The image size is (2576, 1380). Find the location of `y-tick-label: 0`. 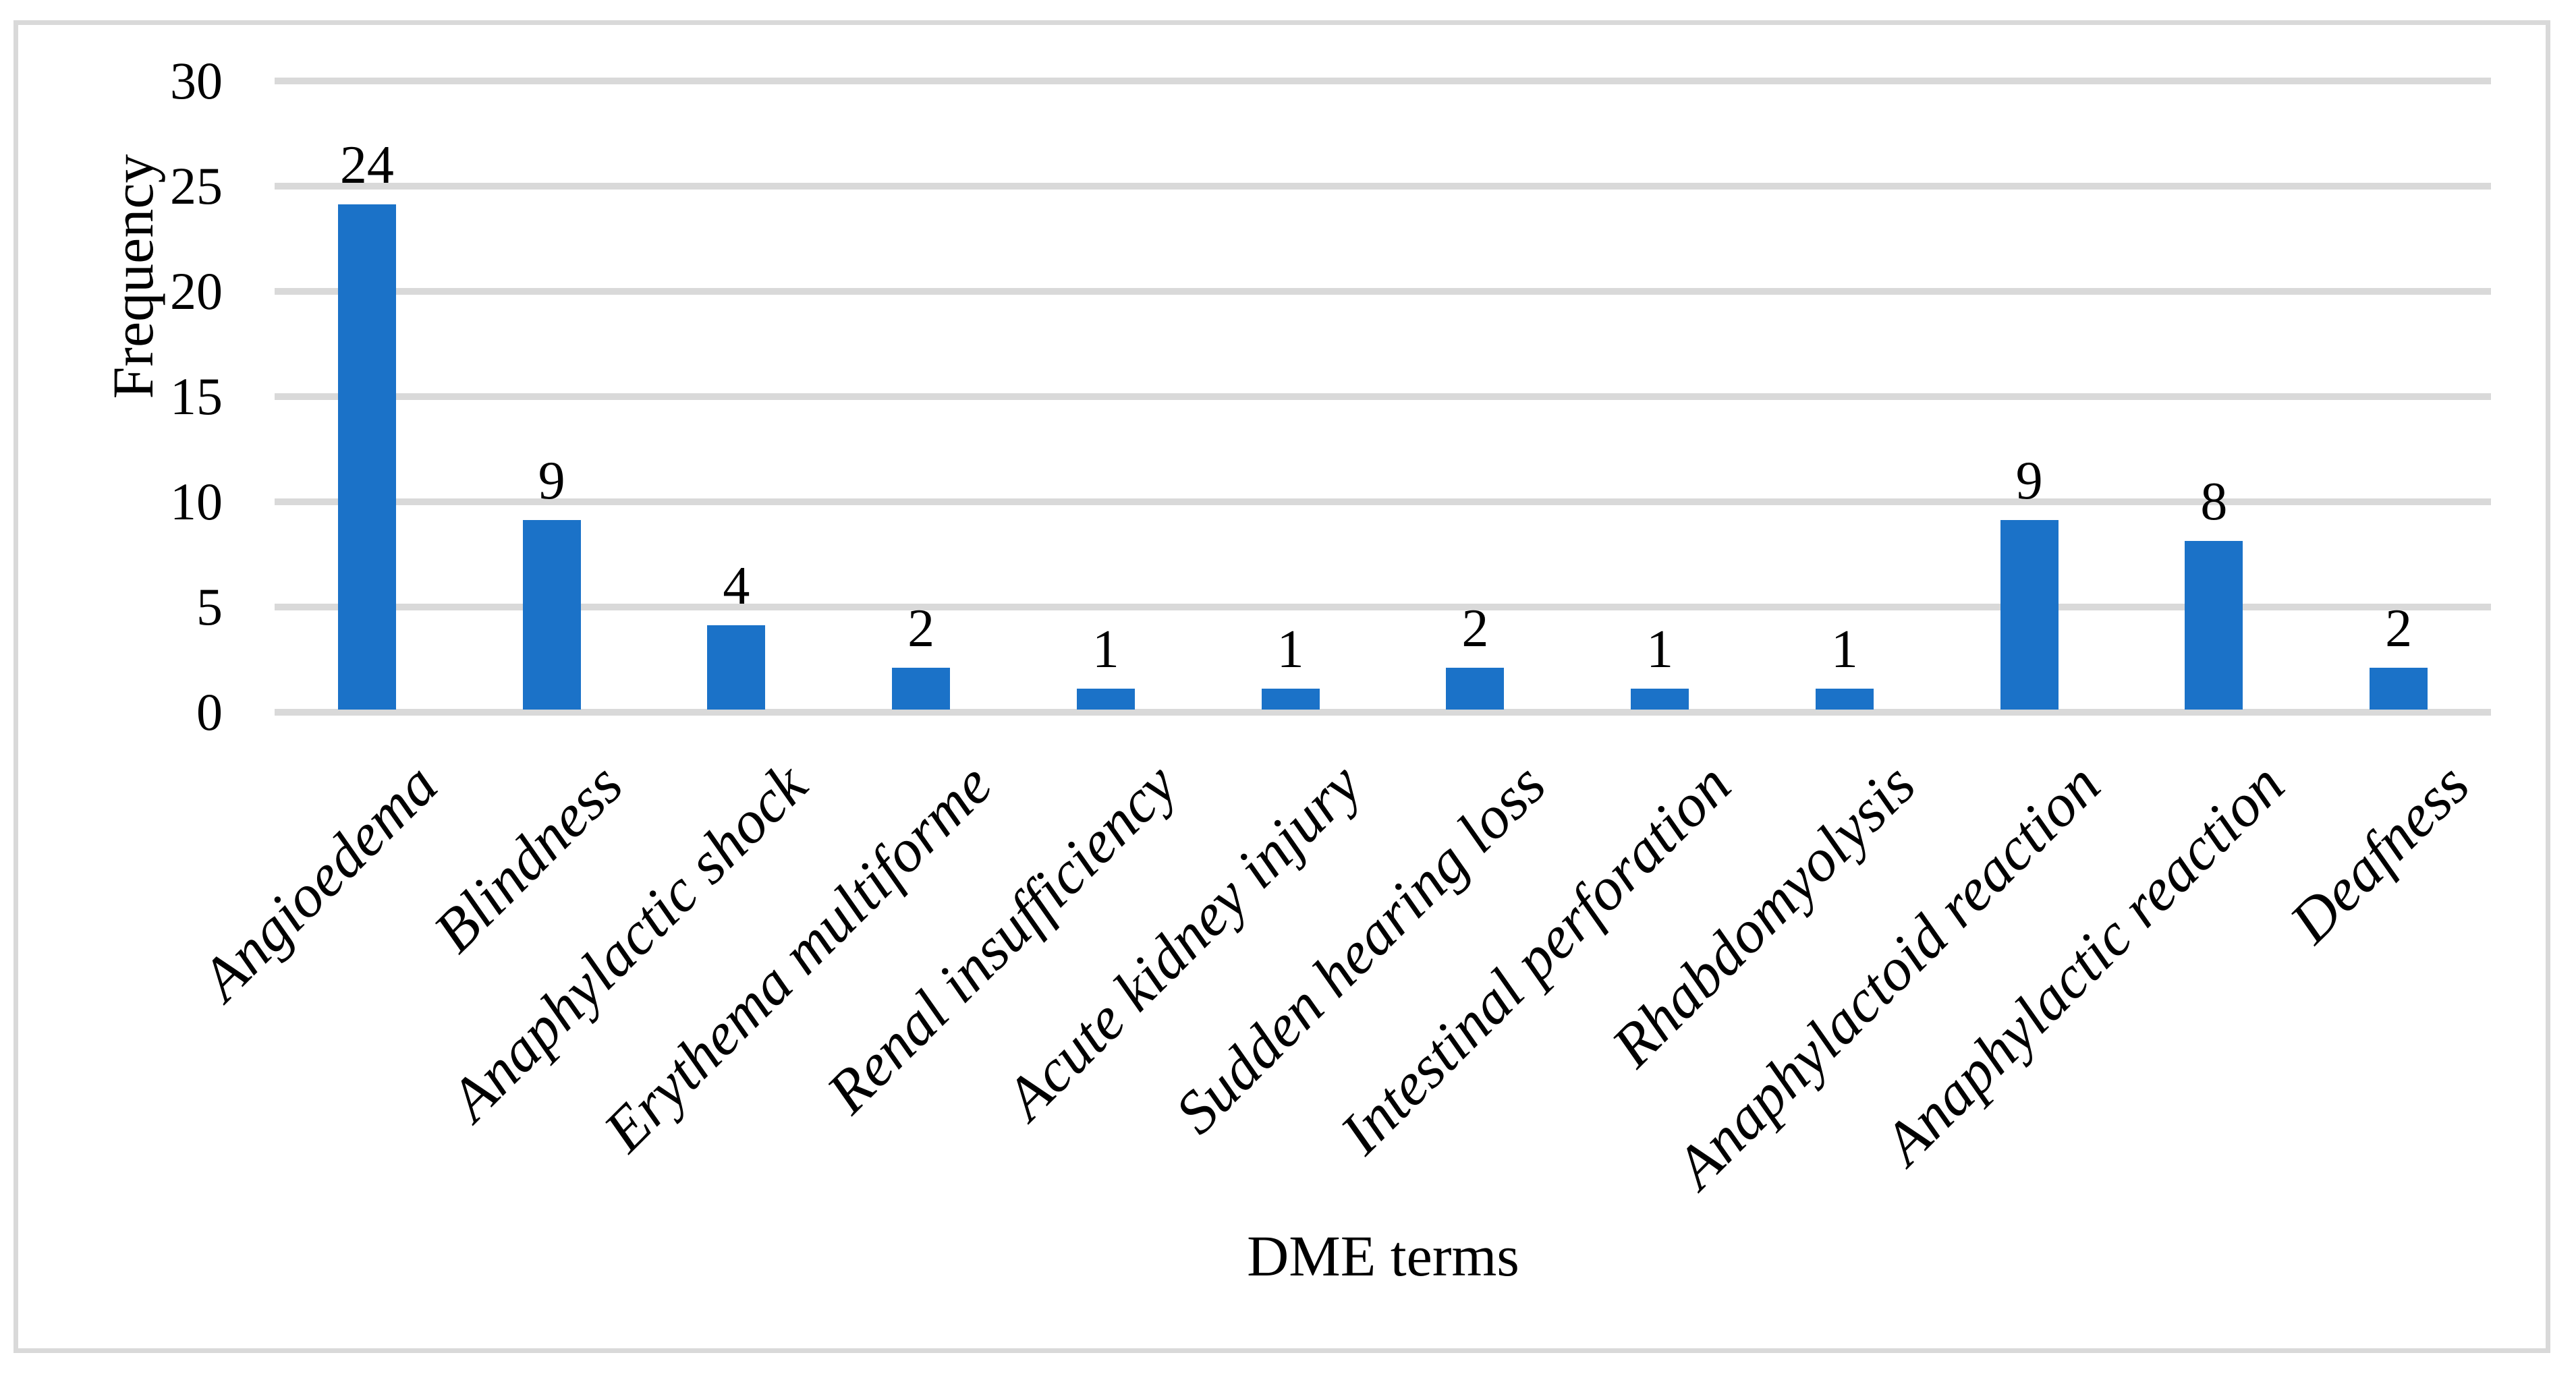

y-tick-label: 0 is located at coordinates (209, 712).